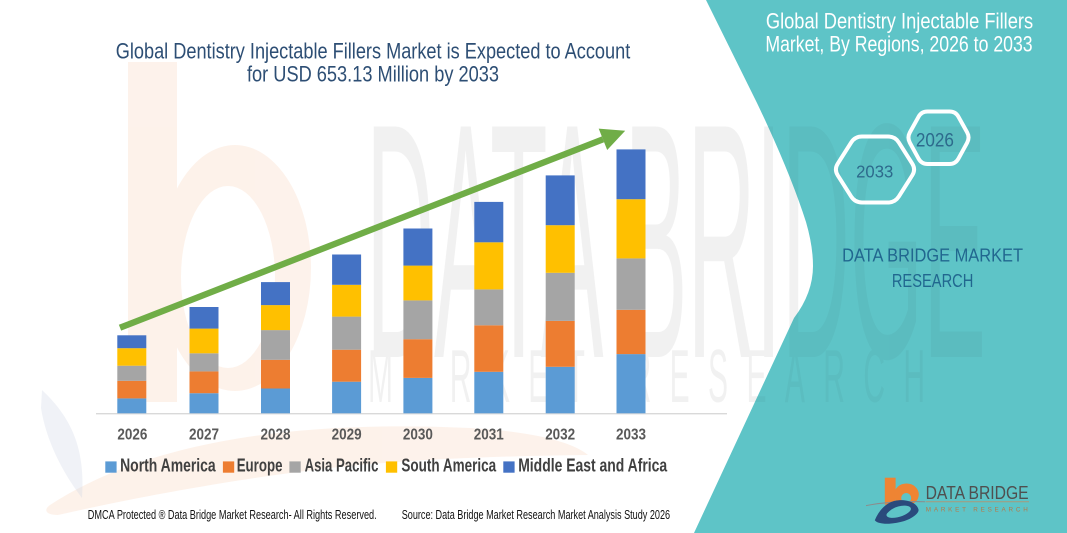 This screenshot has width=1067, height=533. I want to click on svg-text:Global Dentistry Injectable Fi: Global Dentistry Injectable Fillers, so click(899, 20).